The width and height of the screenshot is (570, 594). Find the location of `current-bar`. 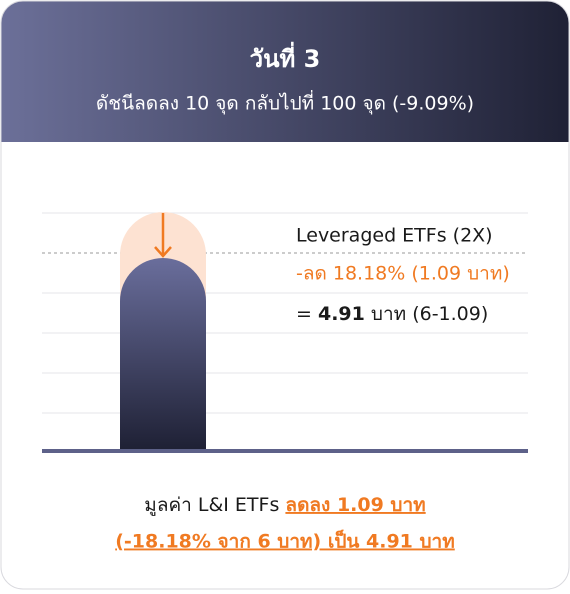

current-bar is located at coordinates (163, 354).